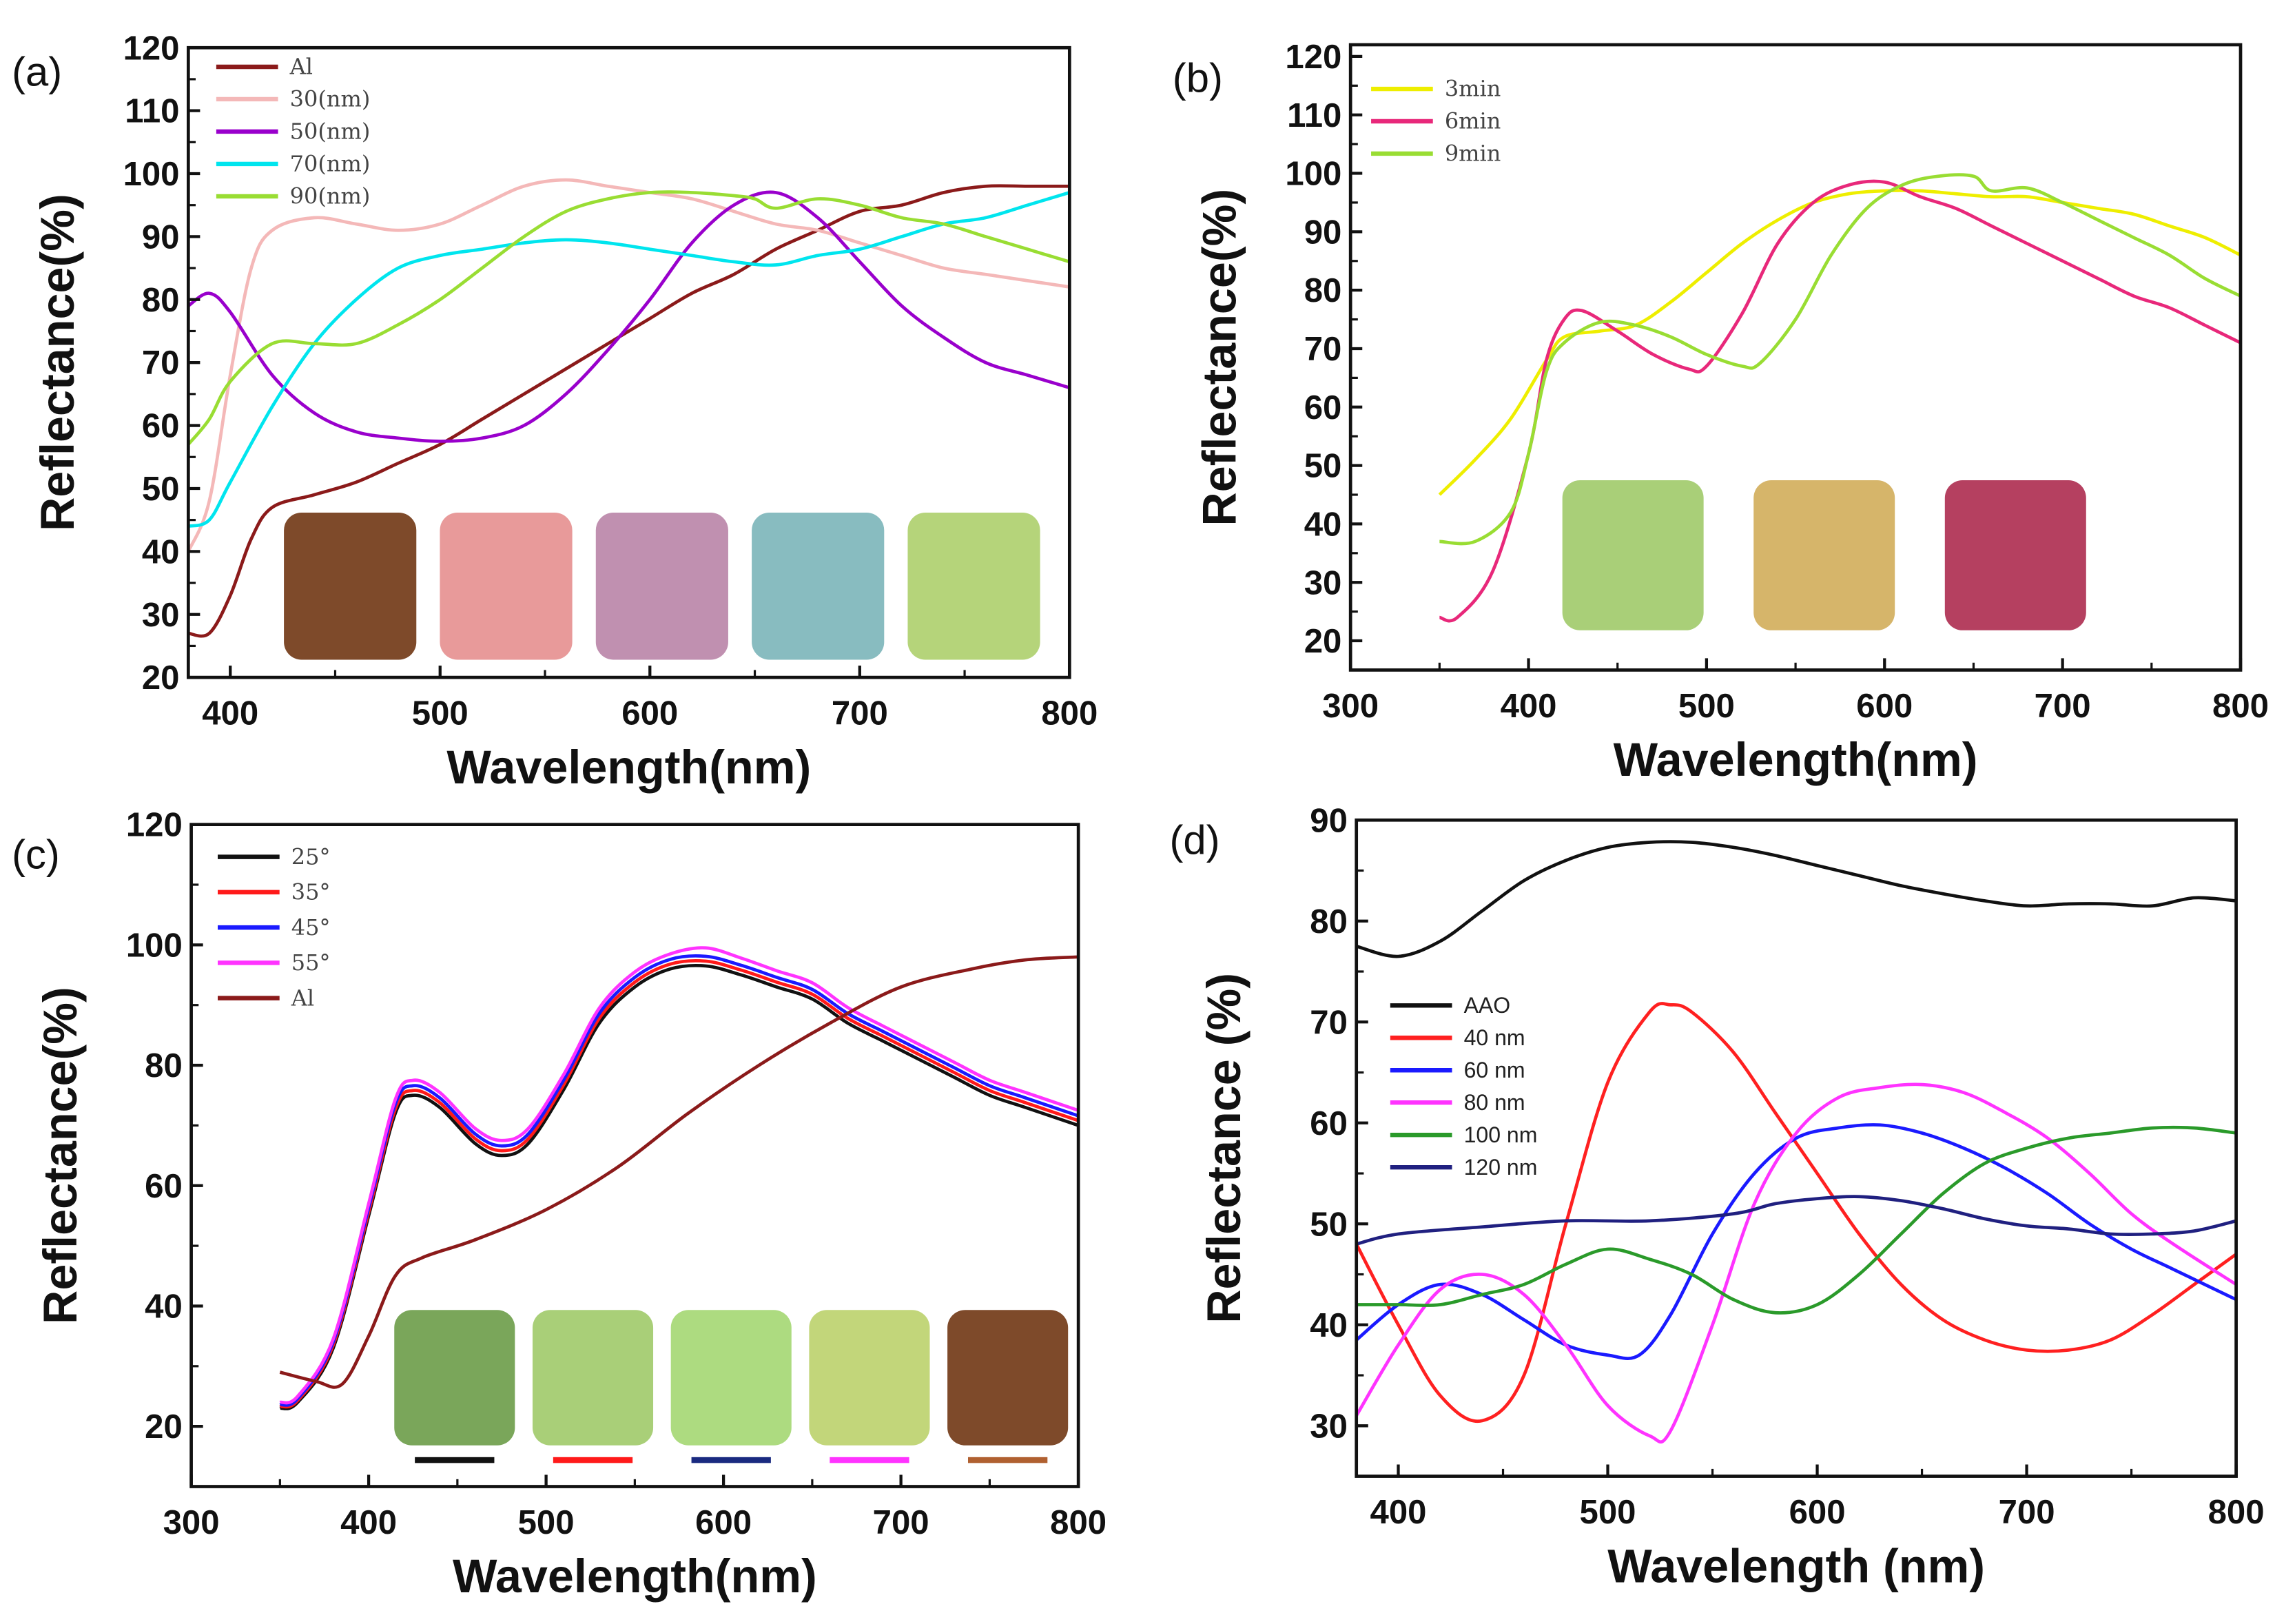 This screenshot has height=1624, width=2295. I want to click on x-axis-label: Wavelength (nm), so click(1796, 1566).